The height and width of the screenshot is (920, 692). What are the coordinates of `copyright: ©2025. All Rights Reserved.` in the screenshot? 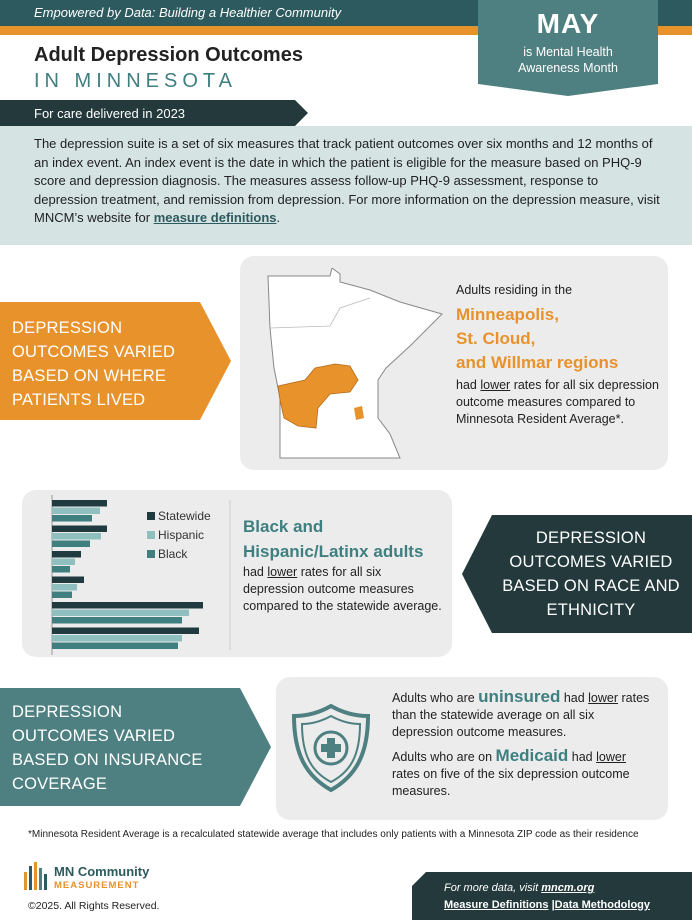 It's located at (94, 906).